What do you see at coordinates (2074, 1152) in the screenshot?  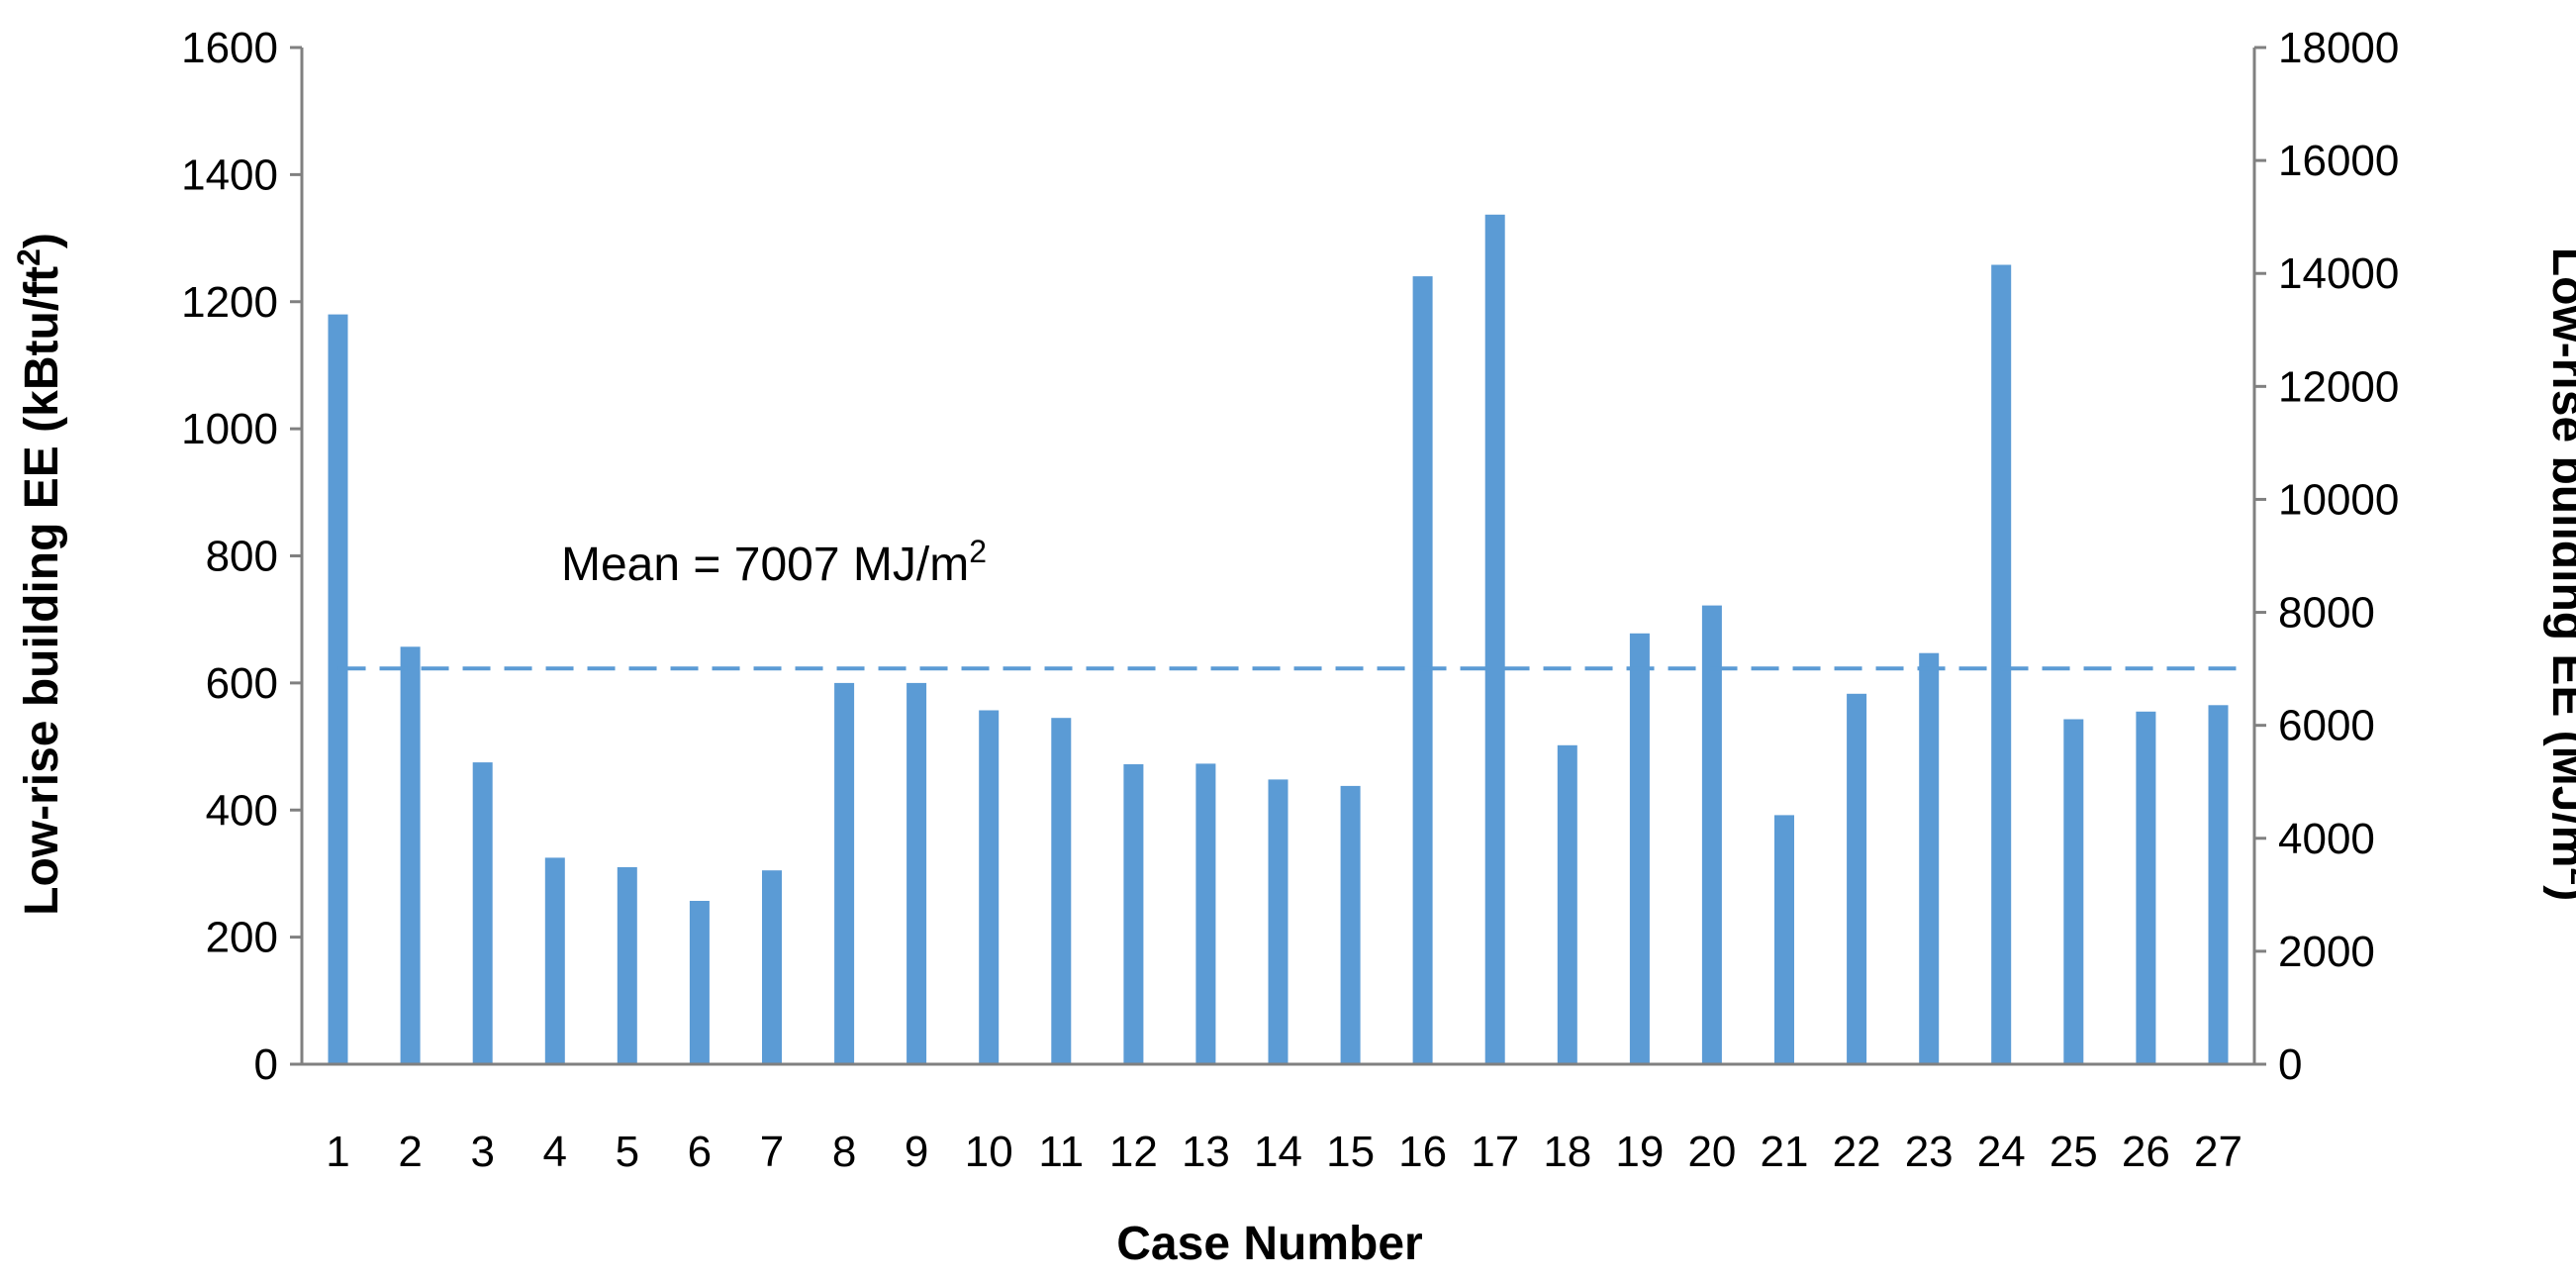 I see `x-tick-label: 25` at bounding box center [2074, 1152].